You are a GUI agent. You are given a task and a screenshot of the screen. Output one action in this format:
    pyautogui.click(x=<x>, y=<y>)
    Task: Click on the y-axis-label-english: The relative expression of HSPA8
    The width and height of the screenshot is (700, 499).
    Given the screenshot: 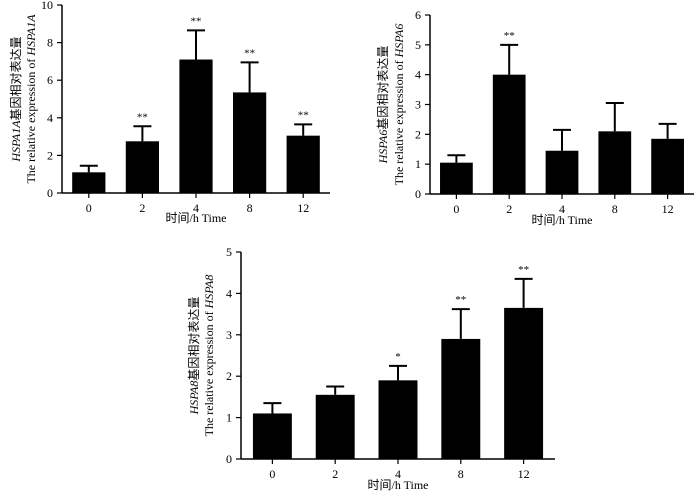 What is the action you would take?
    pyautogui.click(x=209, y=356)
    